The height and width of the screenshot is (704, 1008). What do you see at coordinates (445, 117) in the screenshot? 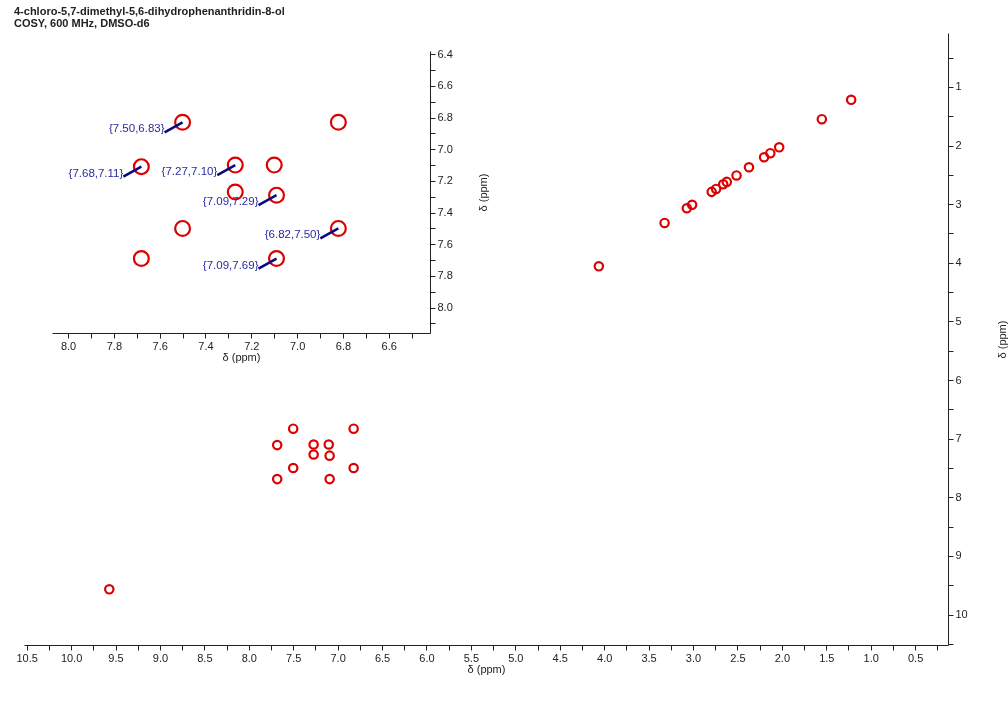
I see `y-tick-label: 6.8` at bounding box center [445, 117].